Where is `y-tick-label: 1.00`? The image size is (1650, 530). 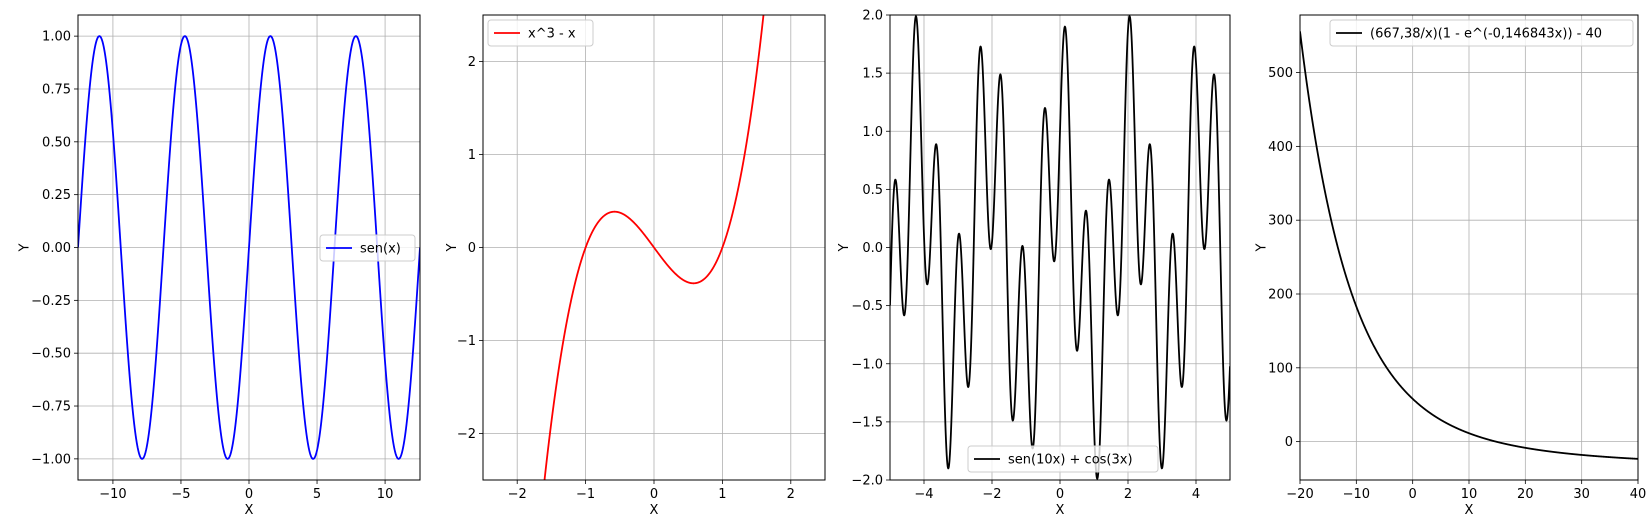 y-tick-label: 1.00 is located at coordinates (56, 37).